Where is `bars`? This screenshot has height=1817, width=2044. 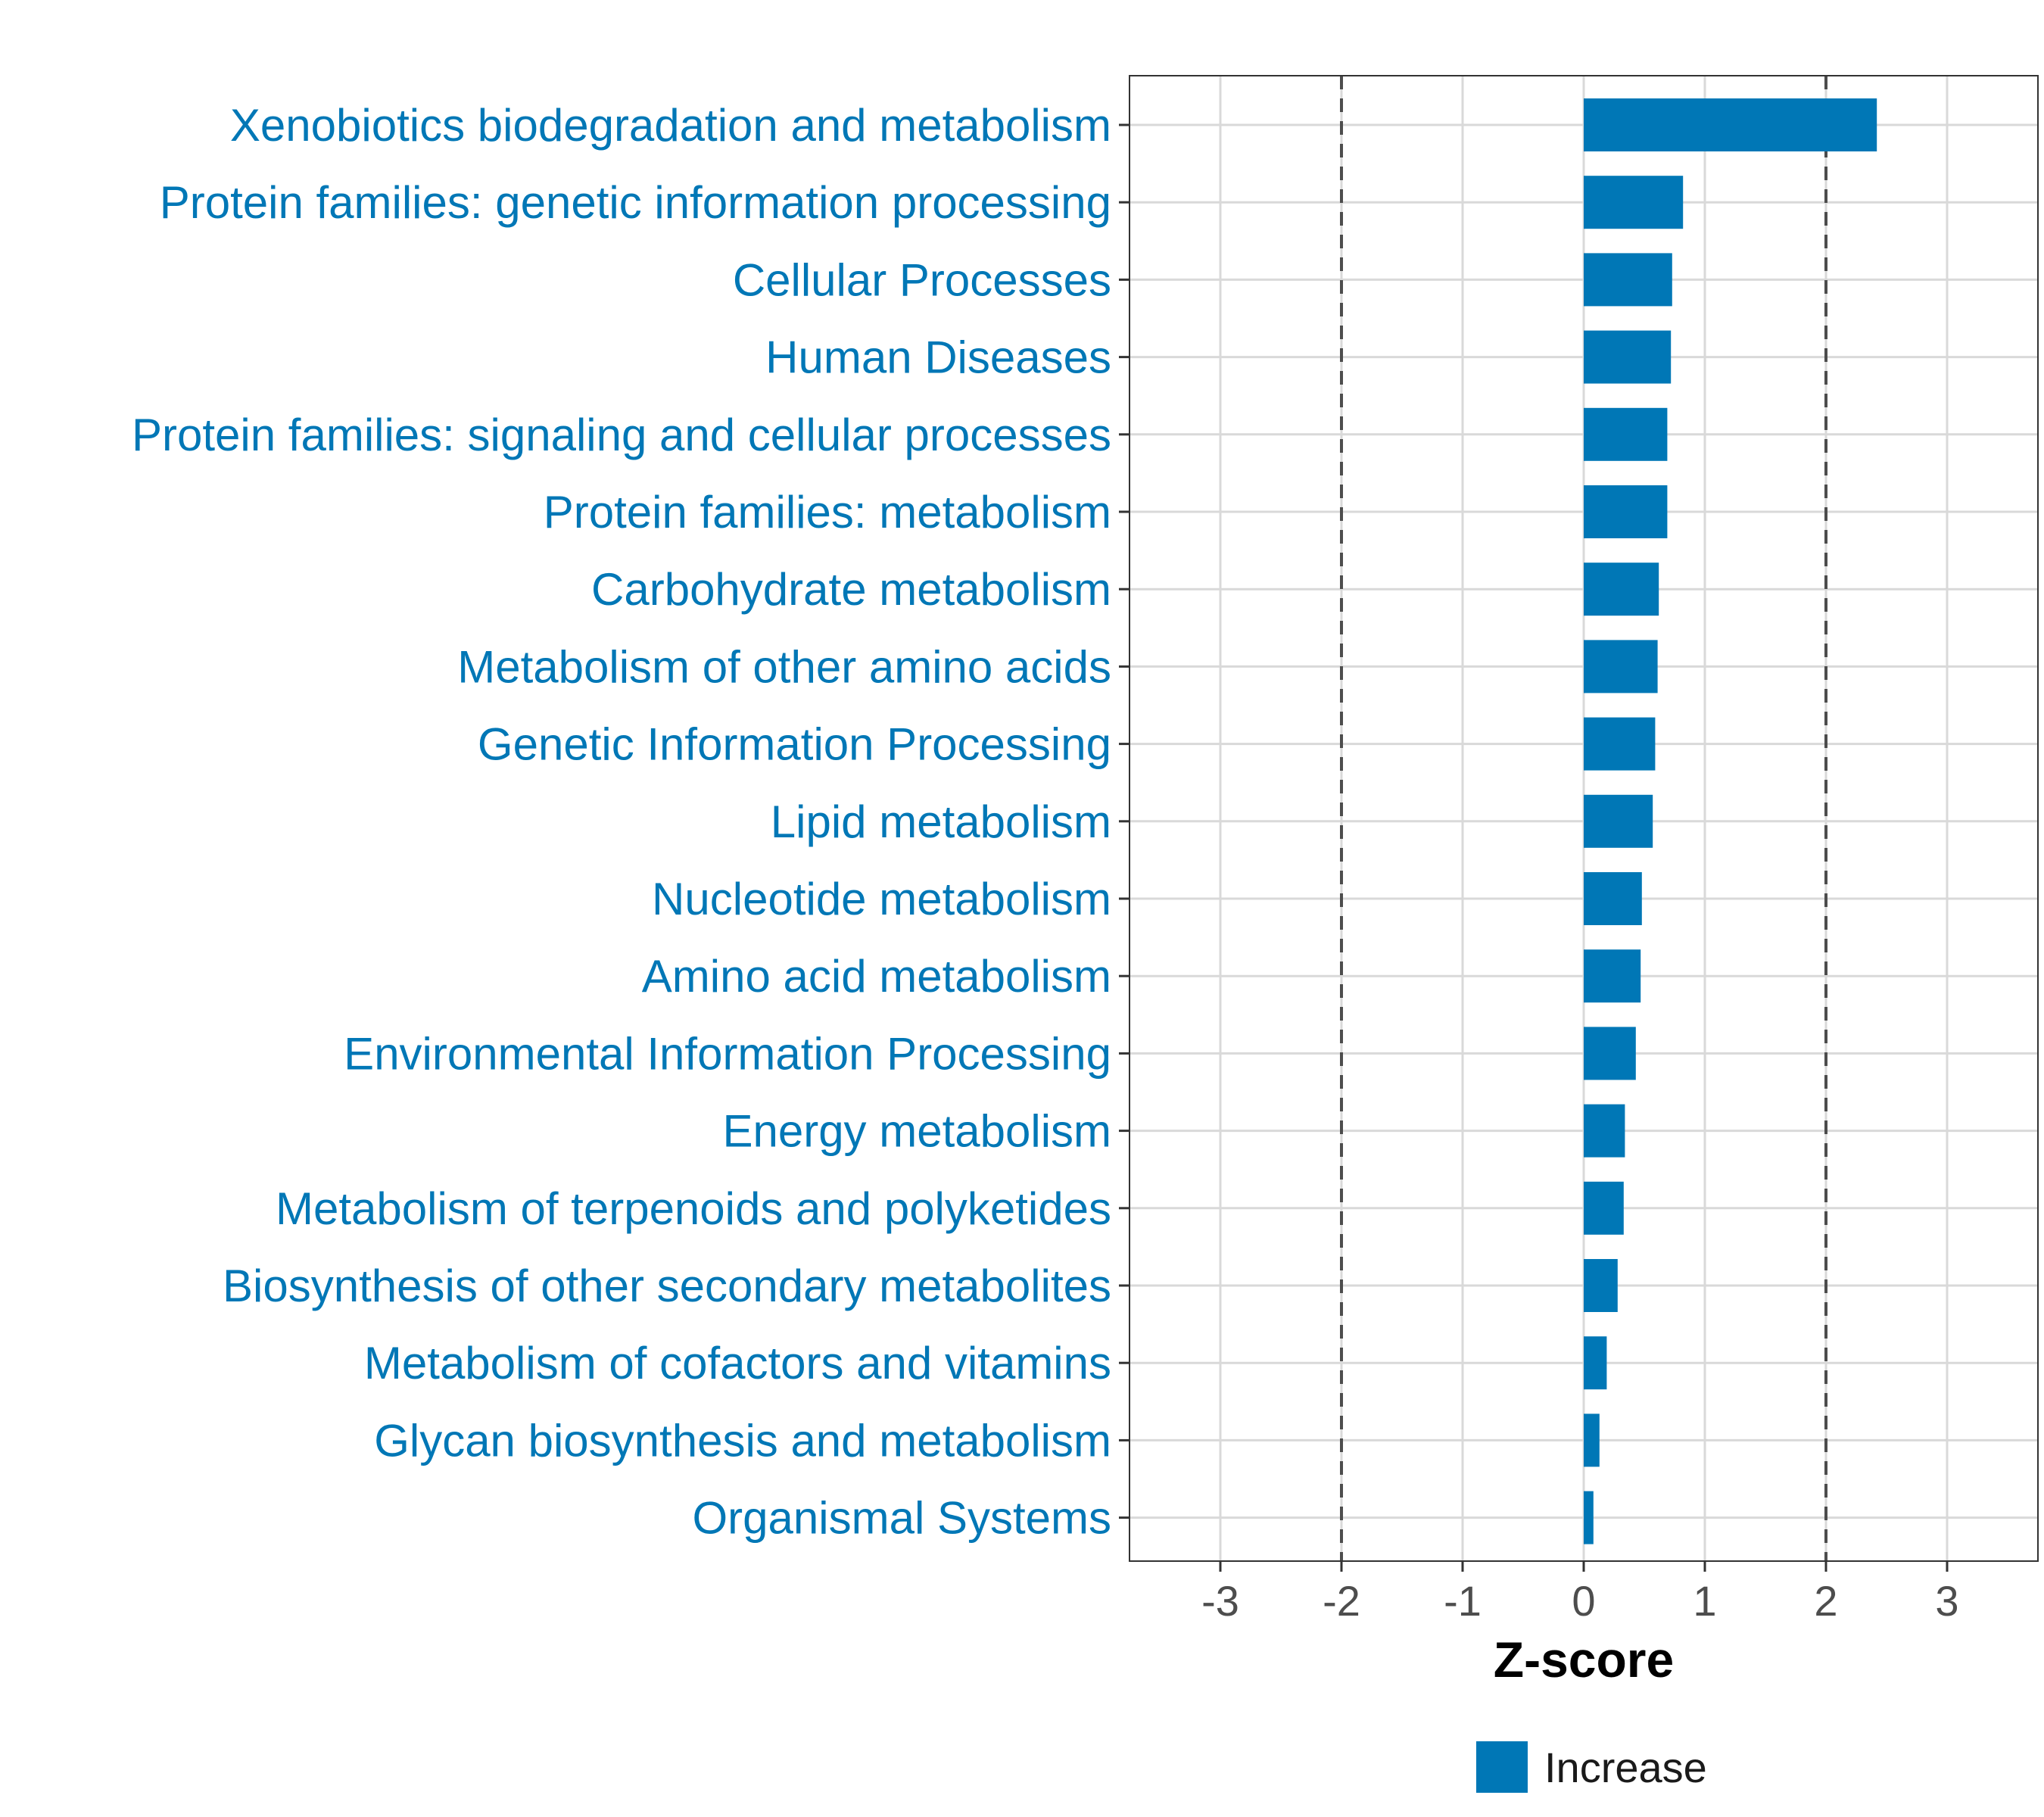
bars is located at coordinates (1730, 821).